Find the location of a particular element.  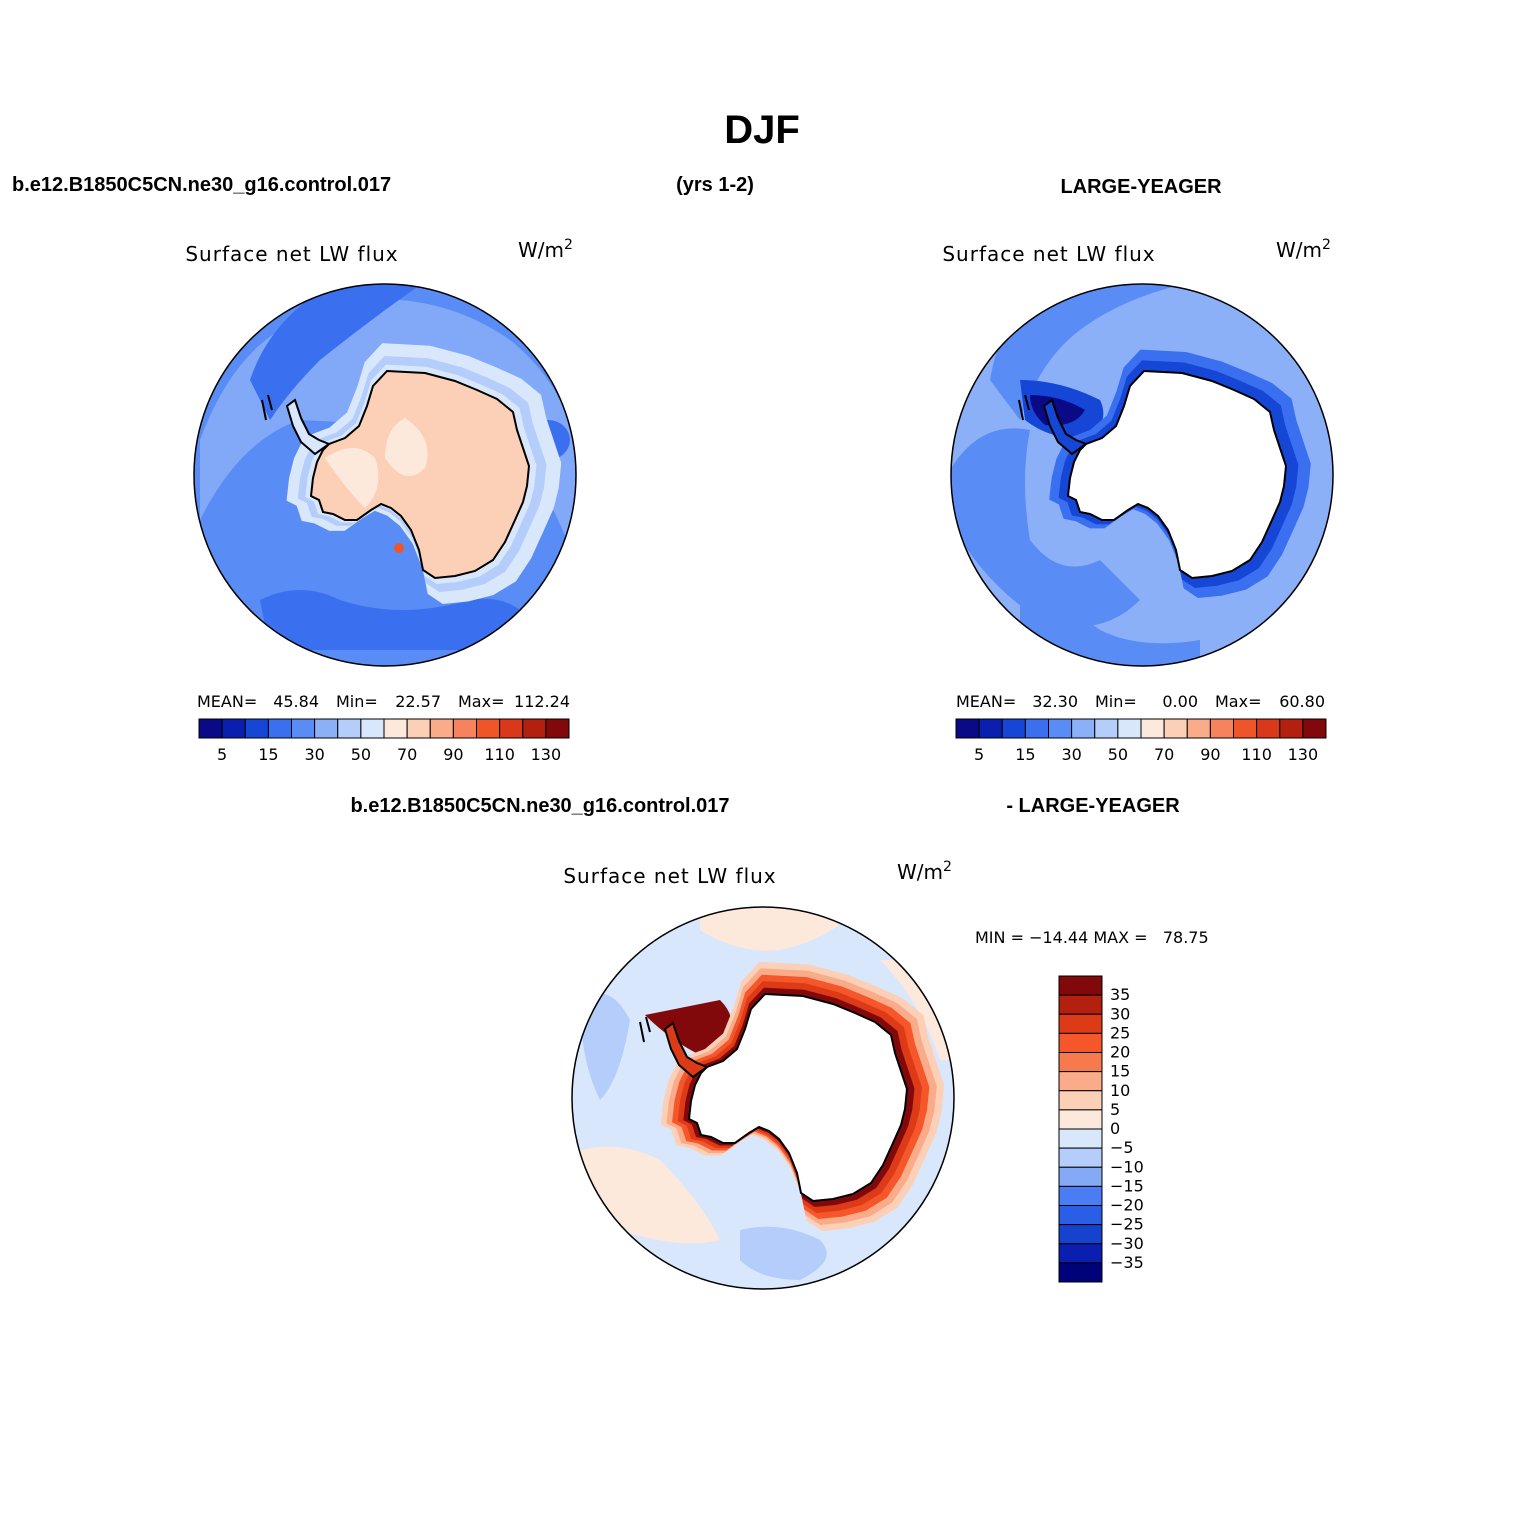

panel-obs: Surface net LW flux W/m2 MEAN= 32.30 Mi is located at coordinates (1138, 500).